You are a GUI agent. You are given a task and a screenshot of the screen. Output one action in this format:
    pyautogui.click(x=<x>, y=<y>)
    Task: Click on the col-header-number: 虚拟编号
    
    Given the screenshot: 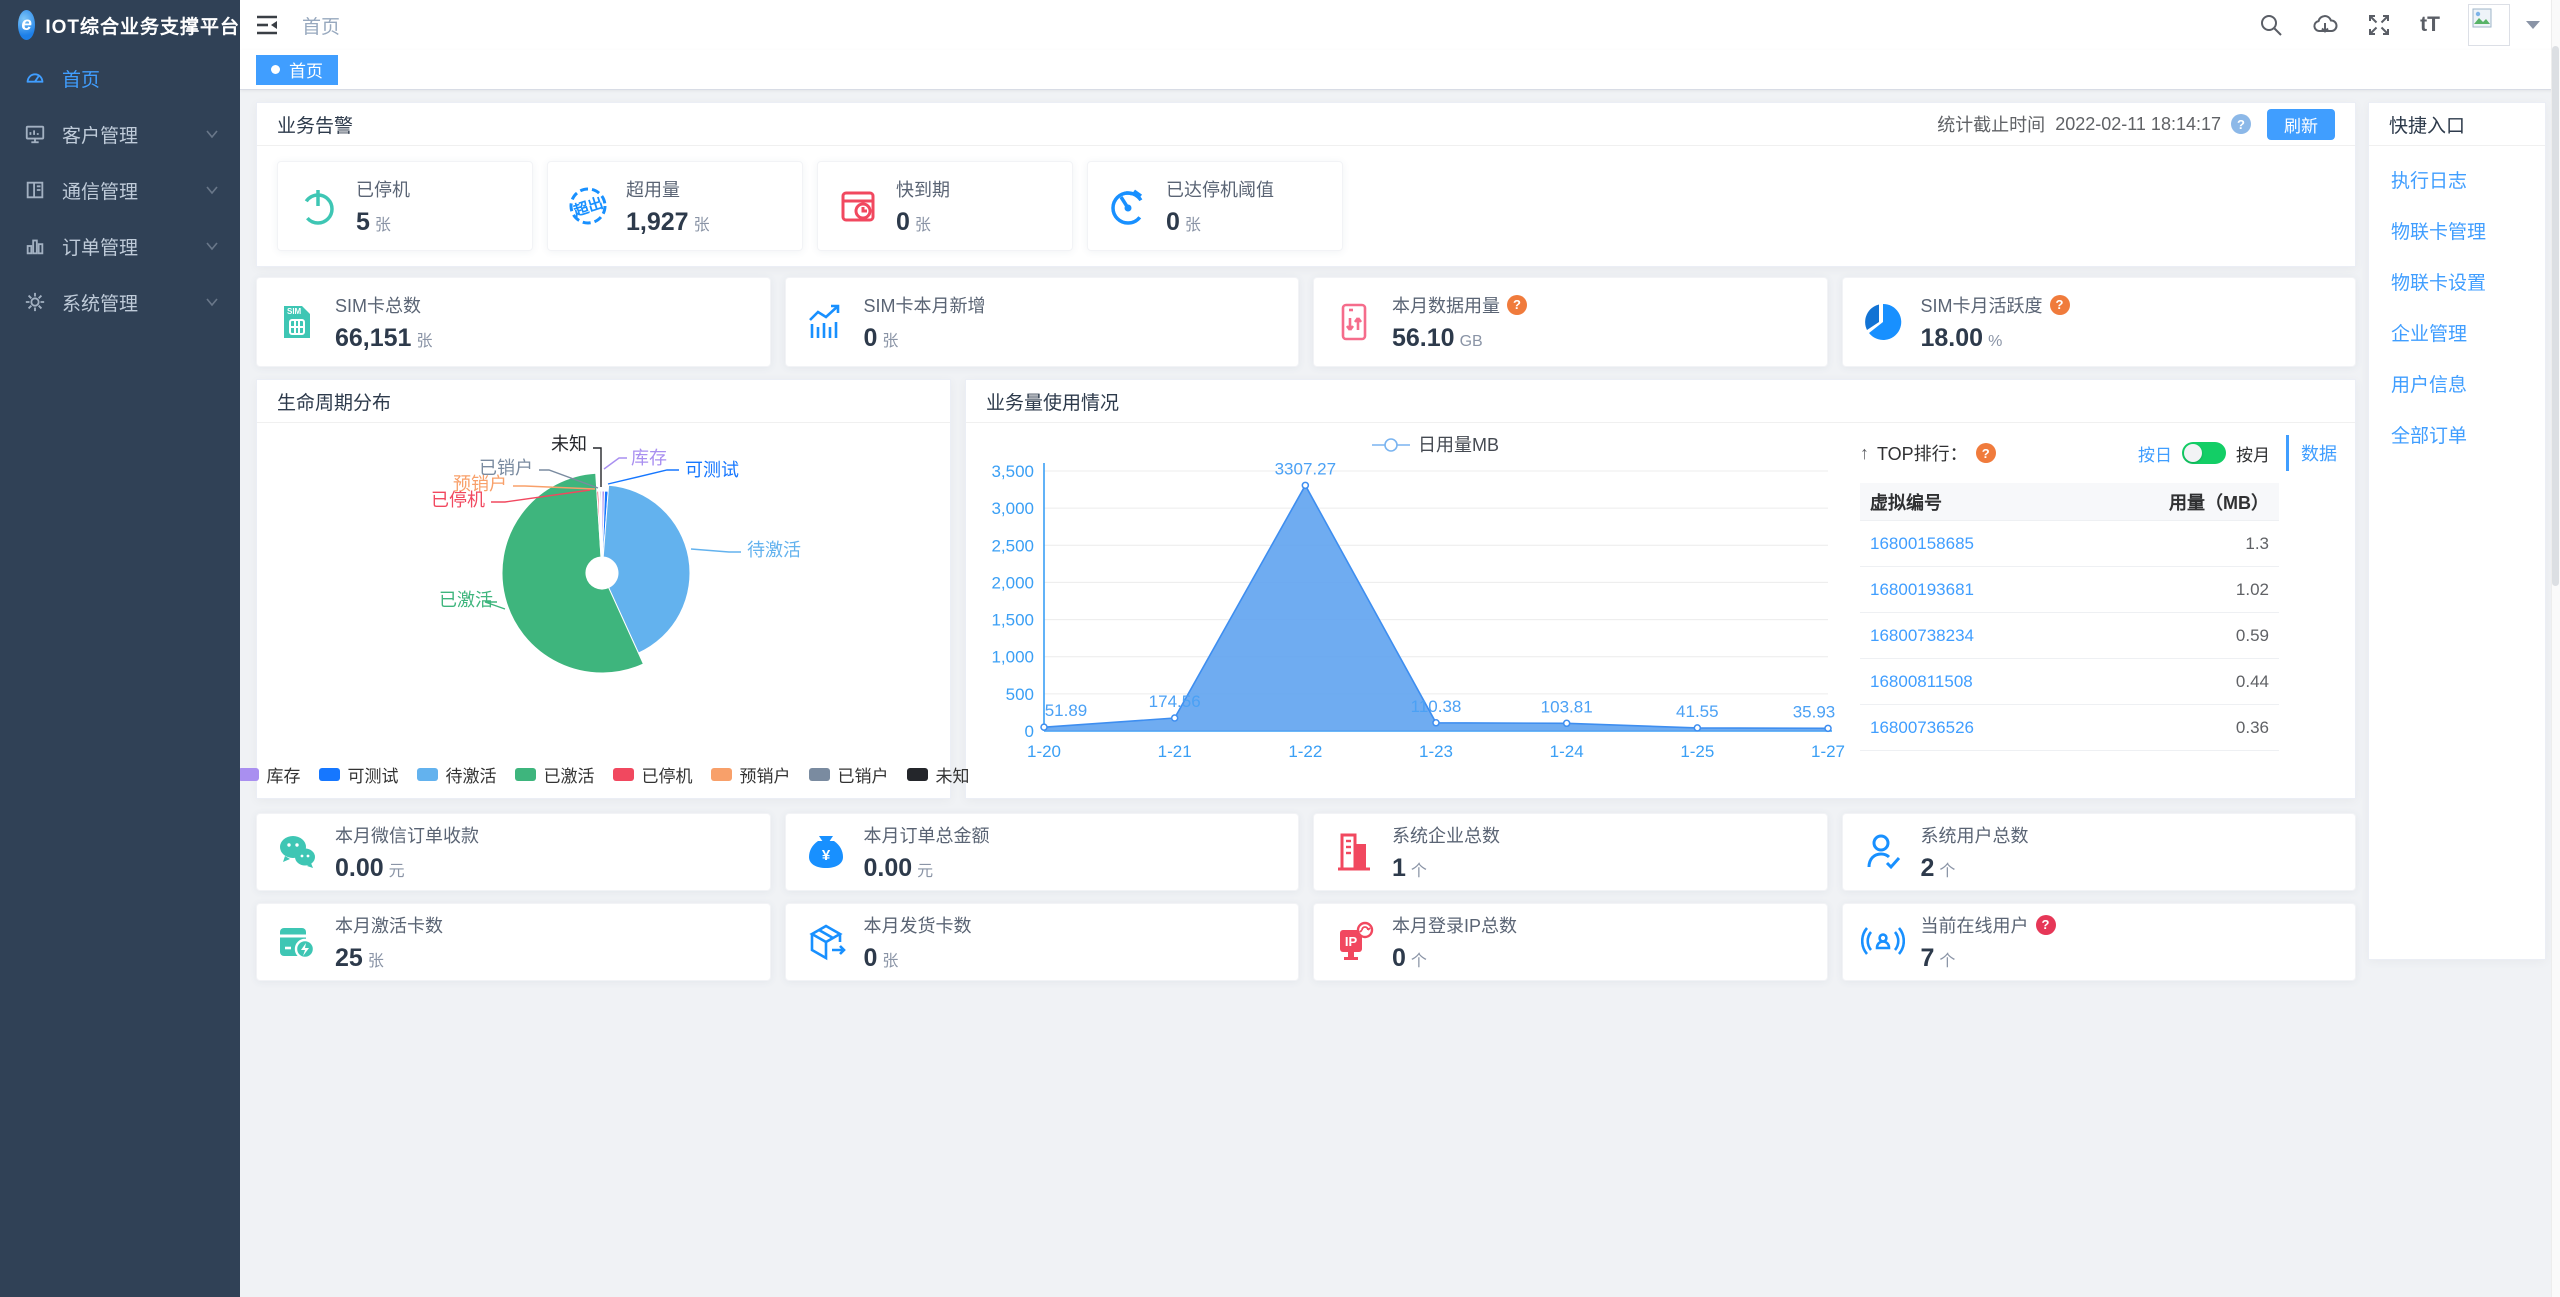 What is the action you would take?
    pyautogui.click(x=1906, y=502)
    